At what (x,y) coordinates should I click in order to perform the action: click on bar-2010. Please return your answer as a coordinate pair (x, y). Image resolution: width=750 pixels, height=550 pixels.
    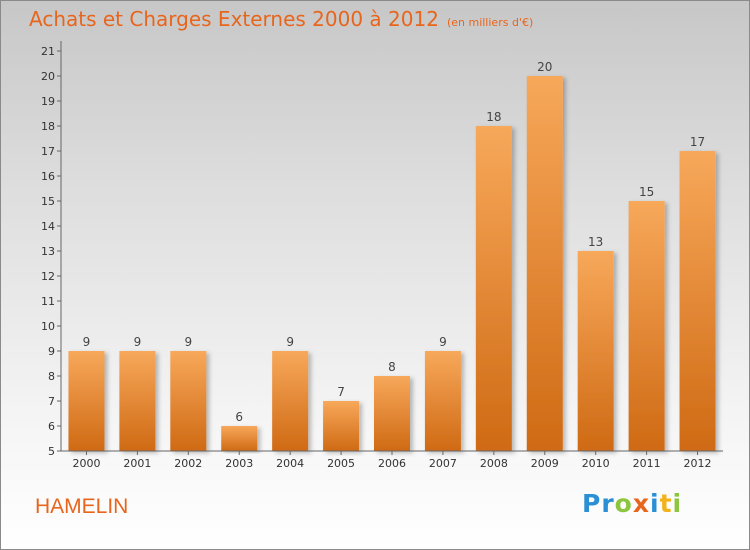
    Looking at the image, I should click on (595, 351).